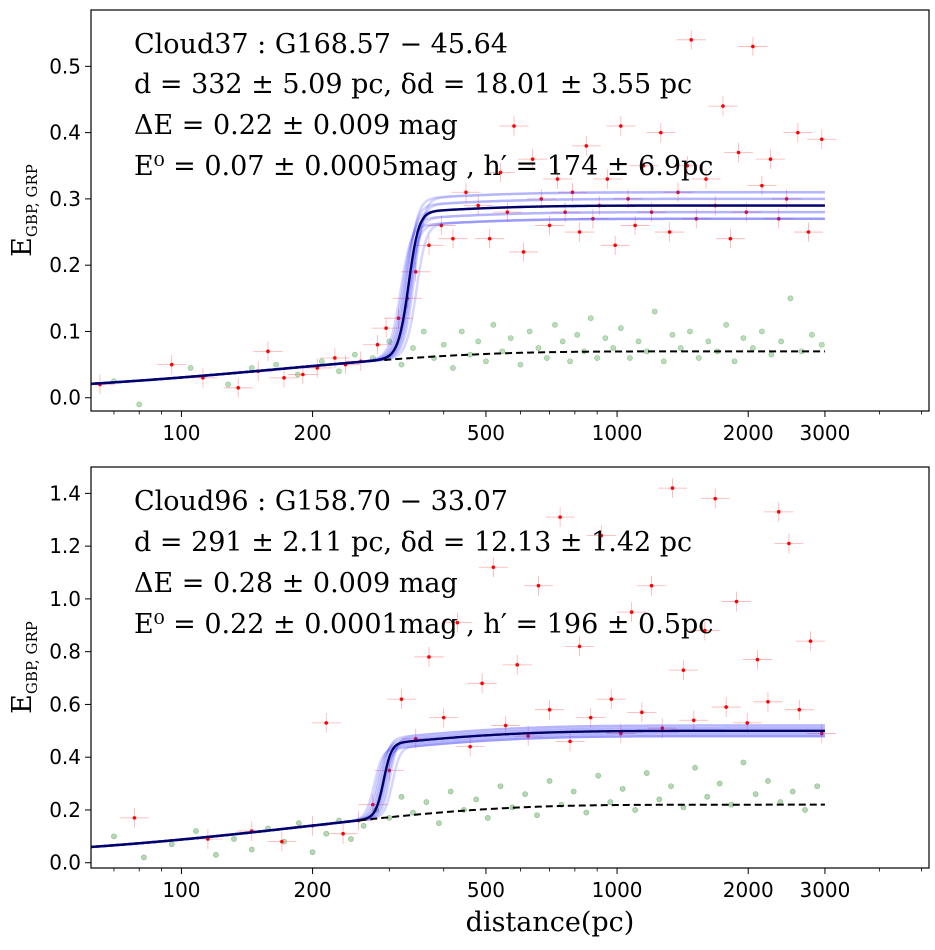 The image size is (935, 950). I want to click on y-tick-label: 0.3, so click(65, 199).